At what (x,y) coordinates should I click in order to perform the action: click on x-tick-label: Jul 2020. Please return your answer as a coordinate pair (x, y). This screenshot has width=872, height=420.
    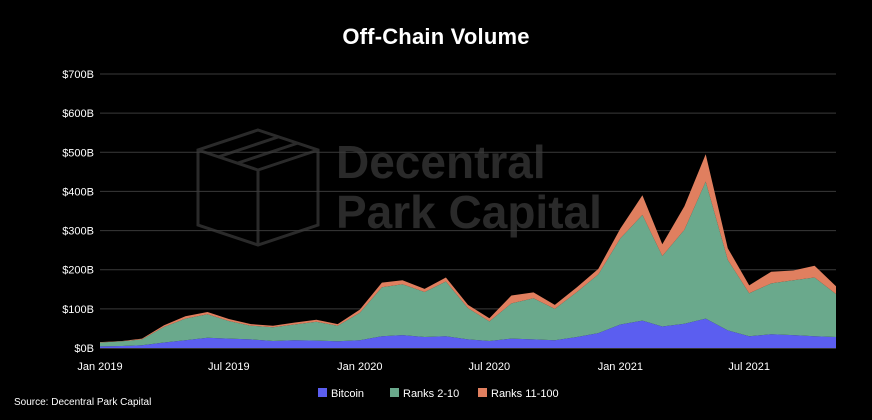
    Looking at the image, I should click on (490, 367).